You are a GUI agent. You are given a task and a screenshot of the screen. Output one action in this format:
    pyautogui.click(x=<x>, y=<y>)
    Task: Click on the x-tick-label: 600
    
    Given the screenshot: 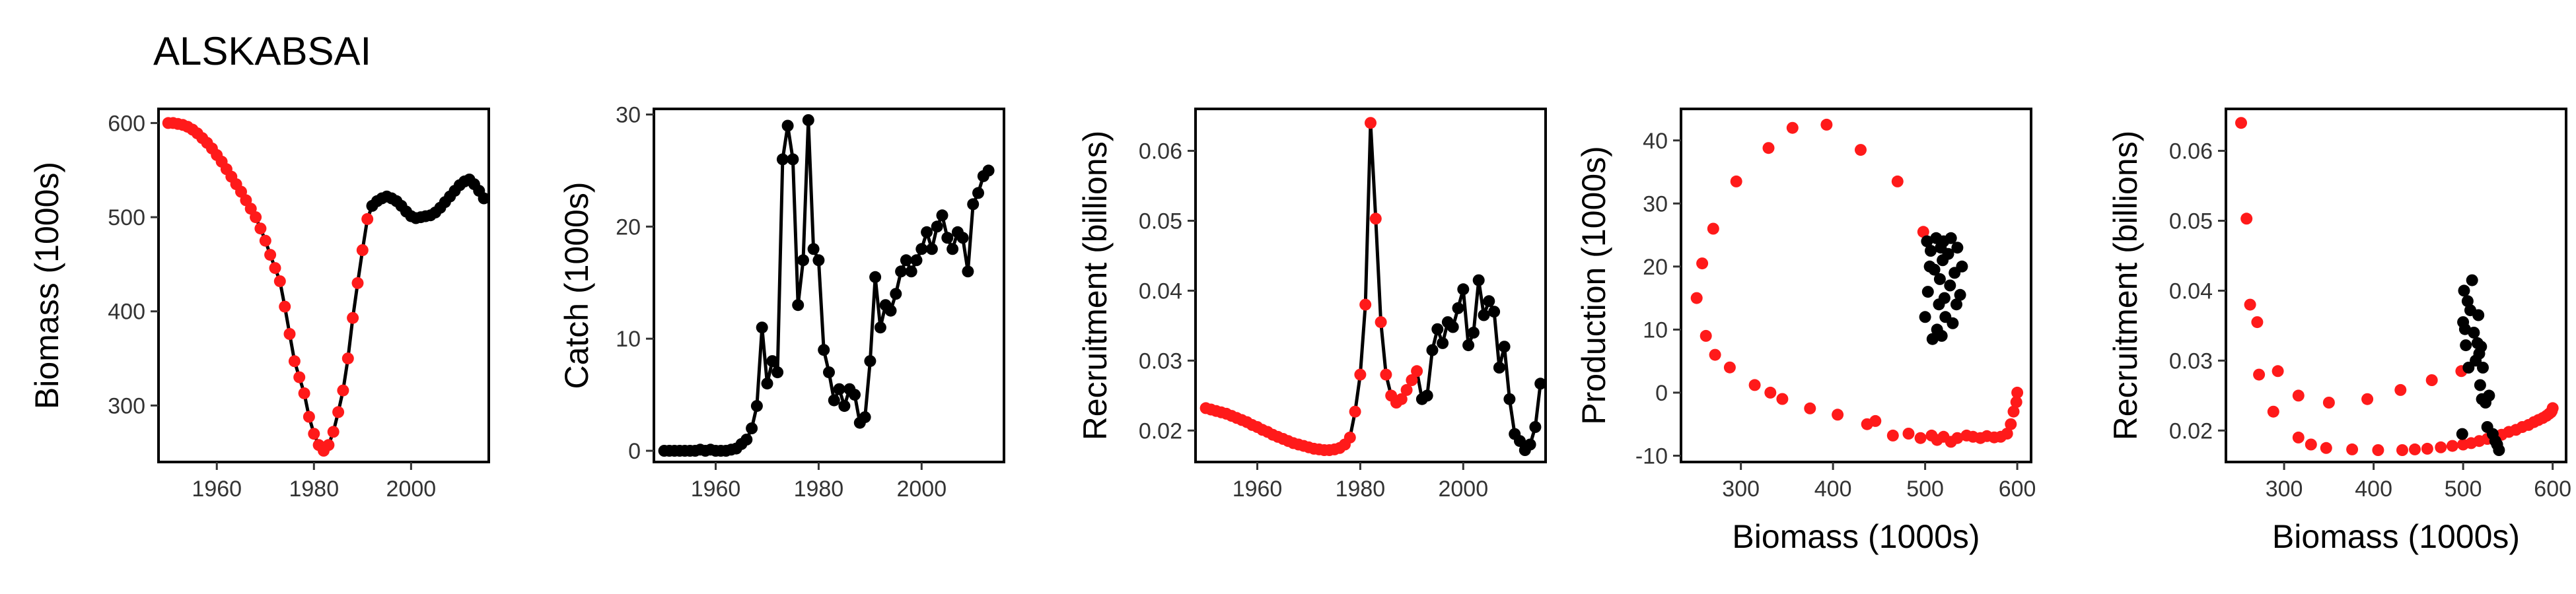 What is the action you would take?
    pyautogui.click(x=2018, y=489)
    